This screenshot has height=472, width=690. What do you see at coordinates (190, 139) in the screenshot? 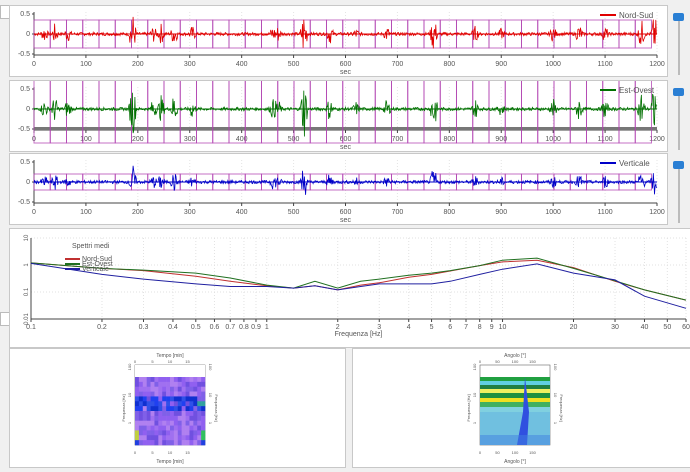
I see `x-tick-label: 300` at bounding box center [190, 139].